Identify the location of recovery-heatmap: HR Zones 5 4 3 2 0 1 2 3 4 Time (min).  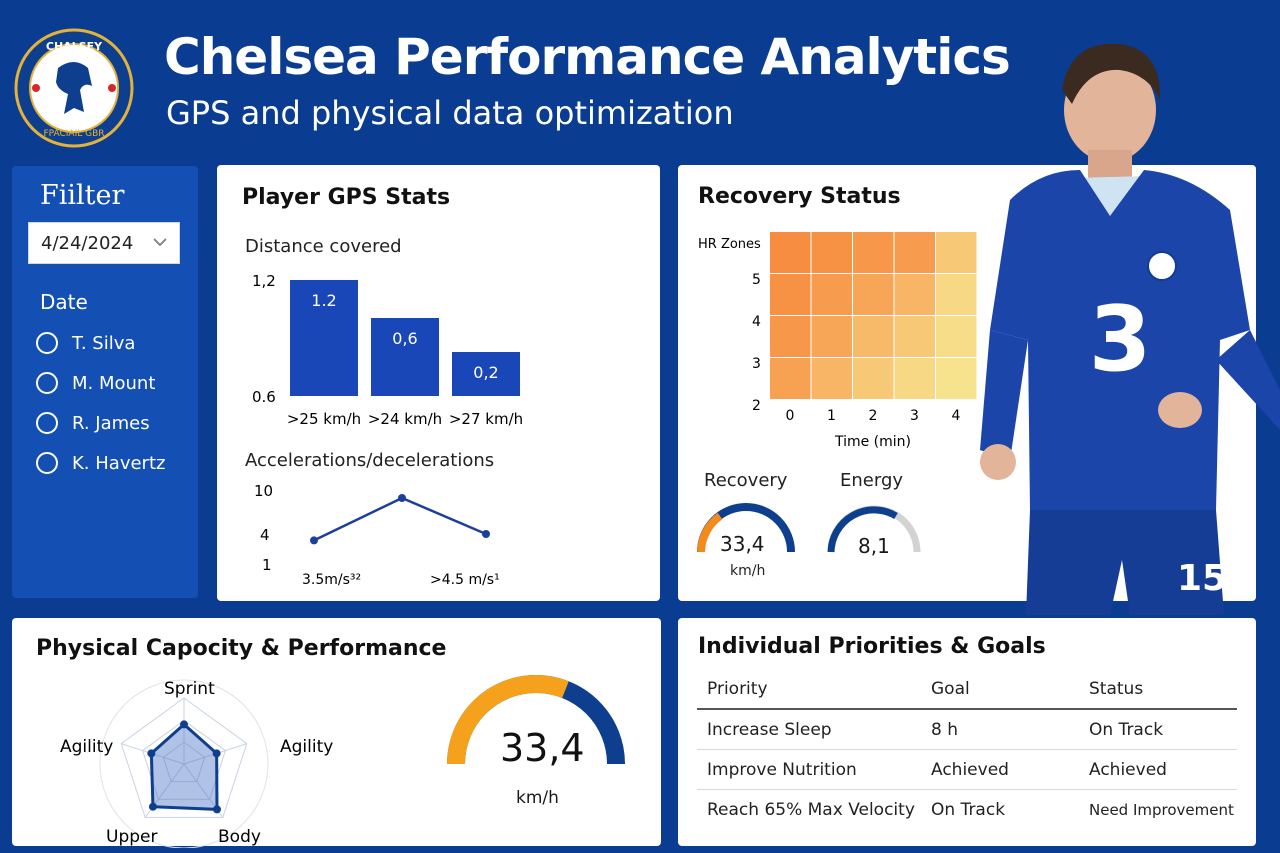
(837, 341).